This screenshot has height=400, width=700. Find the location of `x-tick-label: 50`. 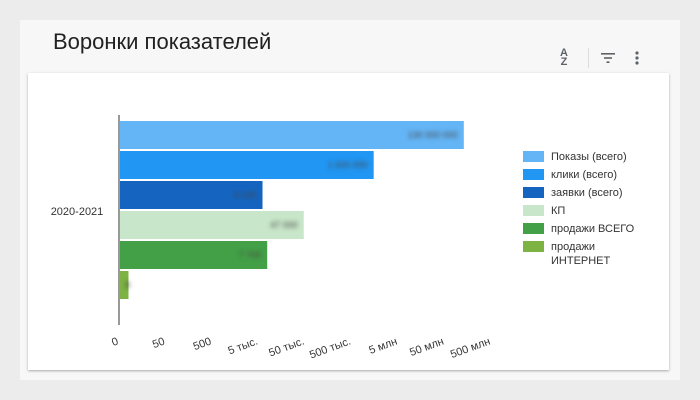

x-tick-label: 50 is located at coordinates (159, 343).